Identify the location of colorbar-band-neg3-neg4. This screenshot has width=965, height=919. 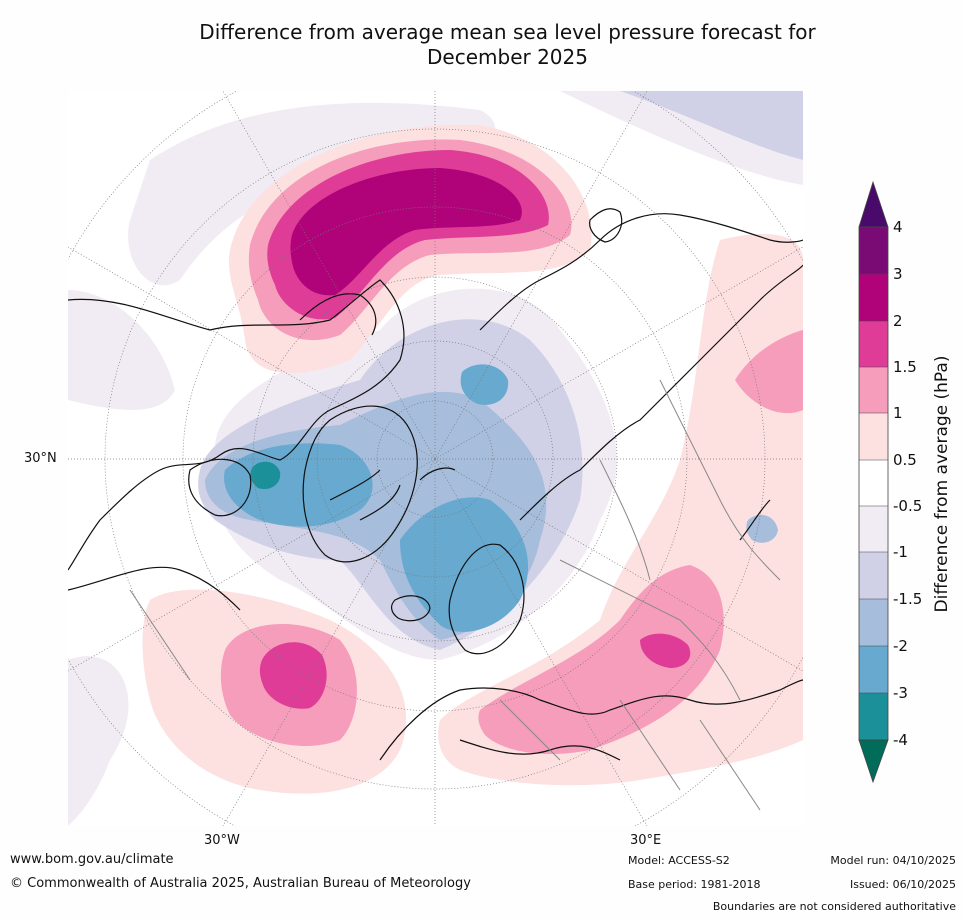
(873, 716).